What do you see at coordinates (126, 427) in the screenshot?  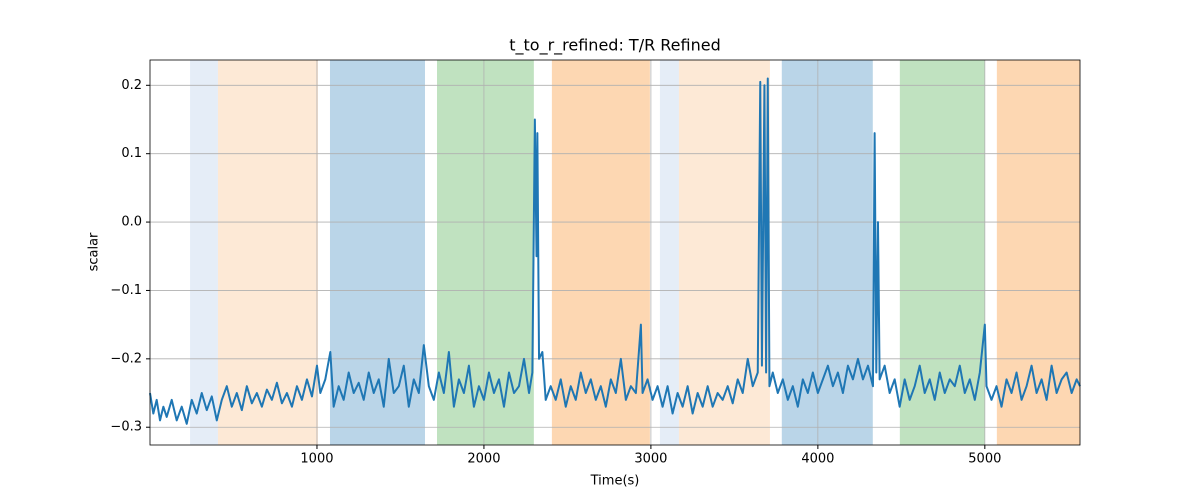 I see `y-tick-label: −0.3` at bounding box center [126, 427].